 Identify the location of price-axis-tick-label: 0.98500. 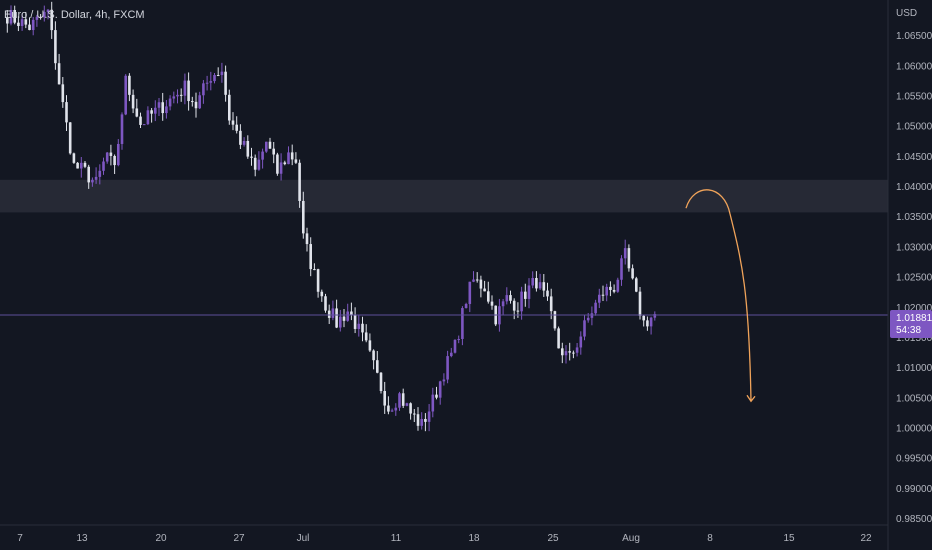
(914, 519).